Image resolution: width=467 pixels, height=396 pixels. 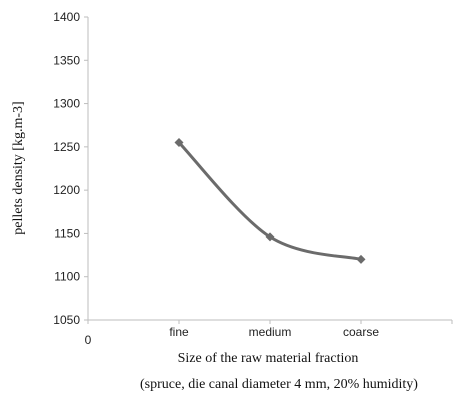 I want to click on x-category-label: medium, so click(x=270, y=332).